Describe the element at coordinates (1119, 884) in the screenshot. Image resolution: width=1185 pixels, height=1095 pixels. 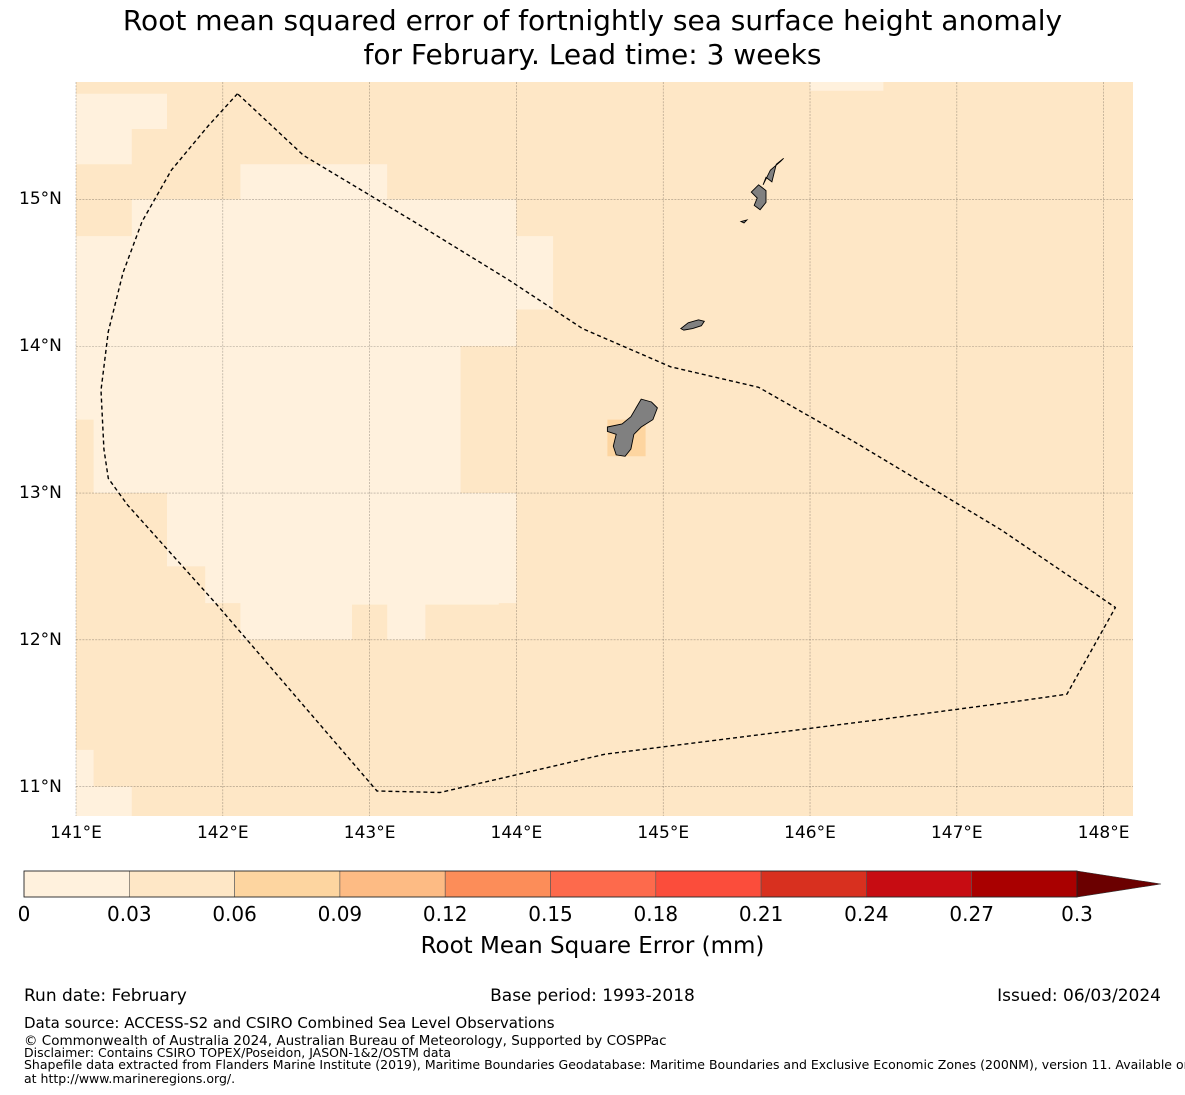
I see `colorbar-extend-arrow` at that location.